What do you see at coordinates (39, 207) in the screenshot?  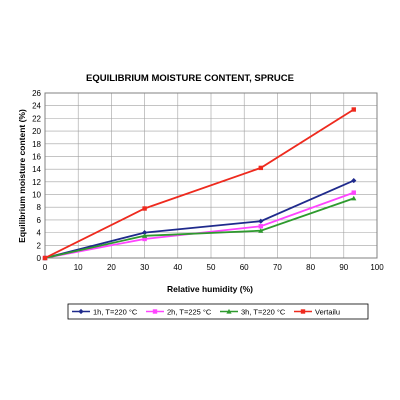 I see `y-tick-label: 8` at bounding box center [39, 207].